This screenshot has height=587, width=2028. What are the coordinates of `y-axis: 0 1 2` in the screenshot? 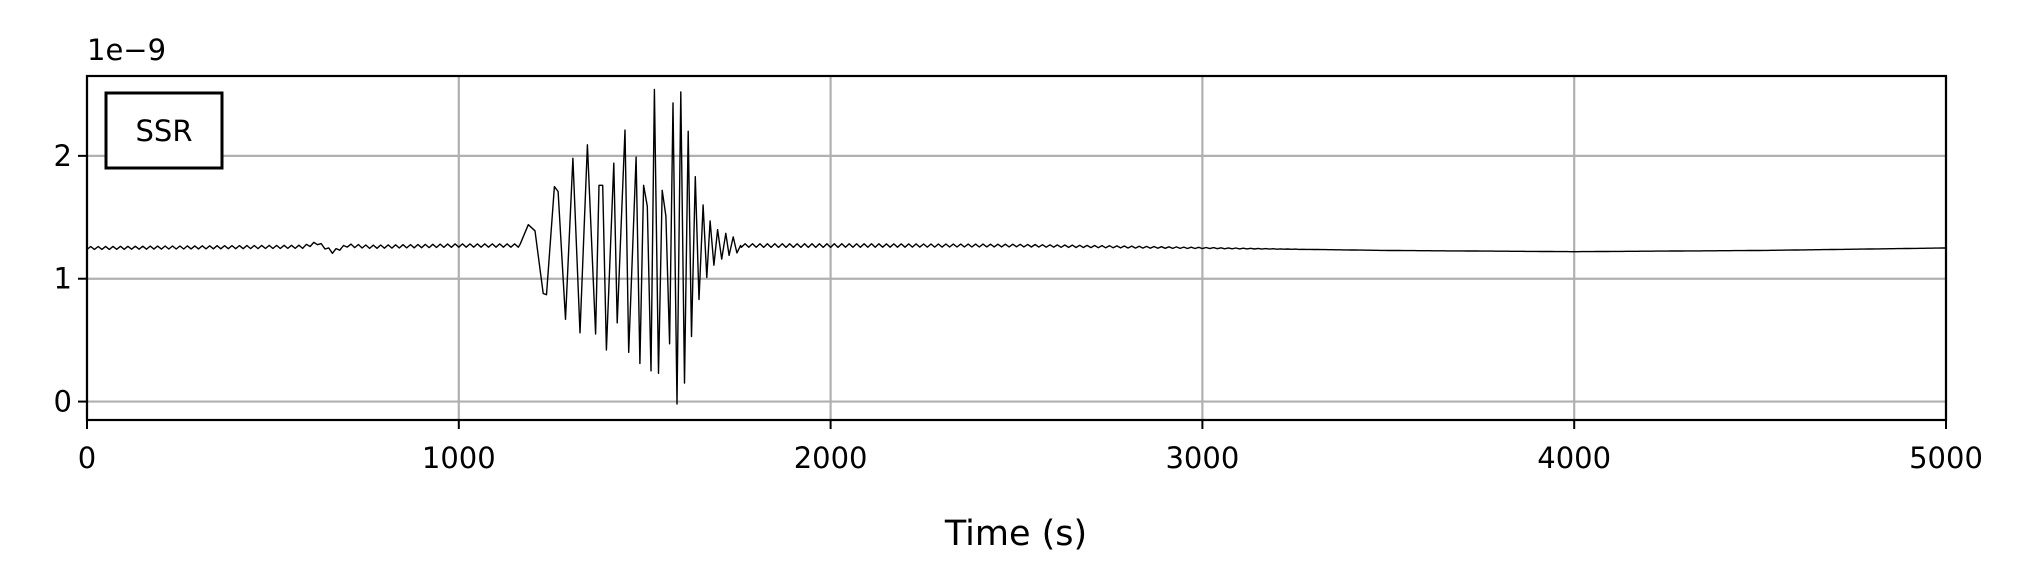 It's located at (70, 279).